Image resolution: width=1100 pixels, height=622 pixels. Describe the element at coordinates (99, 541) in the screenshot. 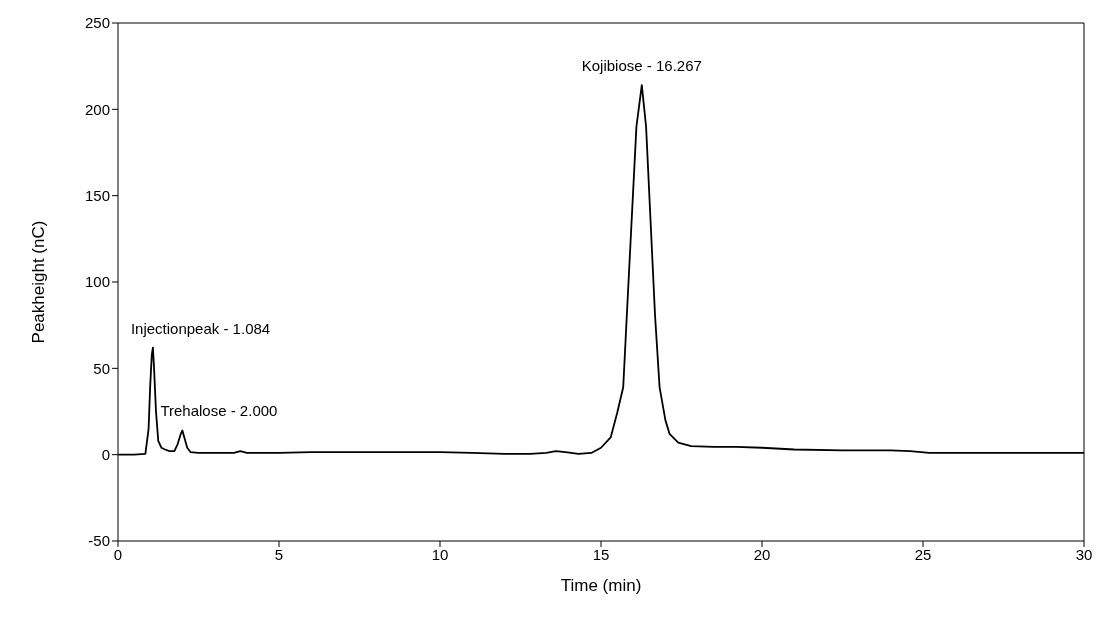

I see `y-tick-label: -50` at that location.